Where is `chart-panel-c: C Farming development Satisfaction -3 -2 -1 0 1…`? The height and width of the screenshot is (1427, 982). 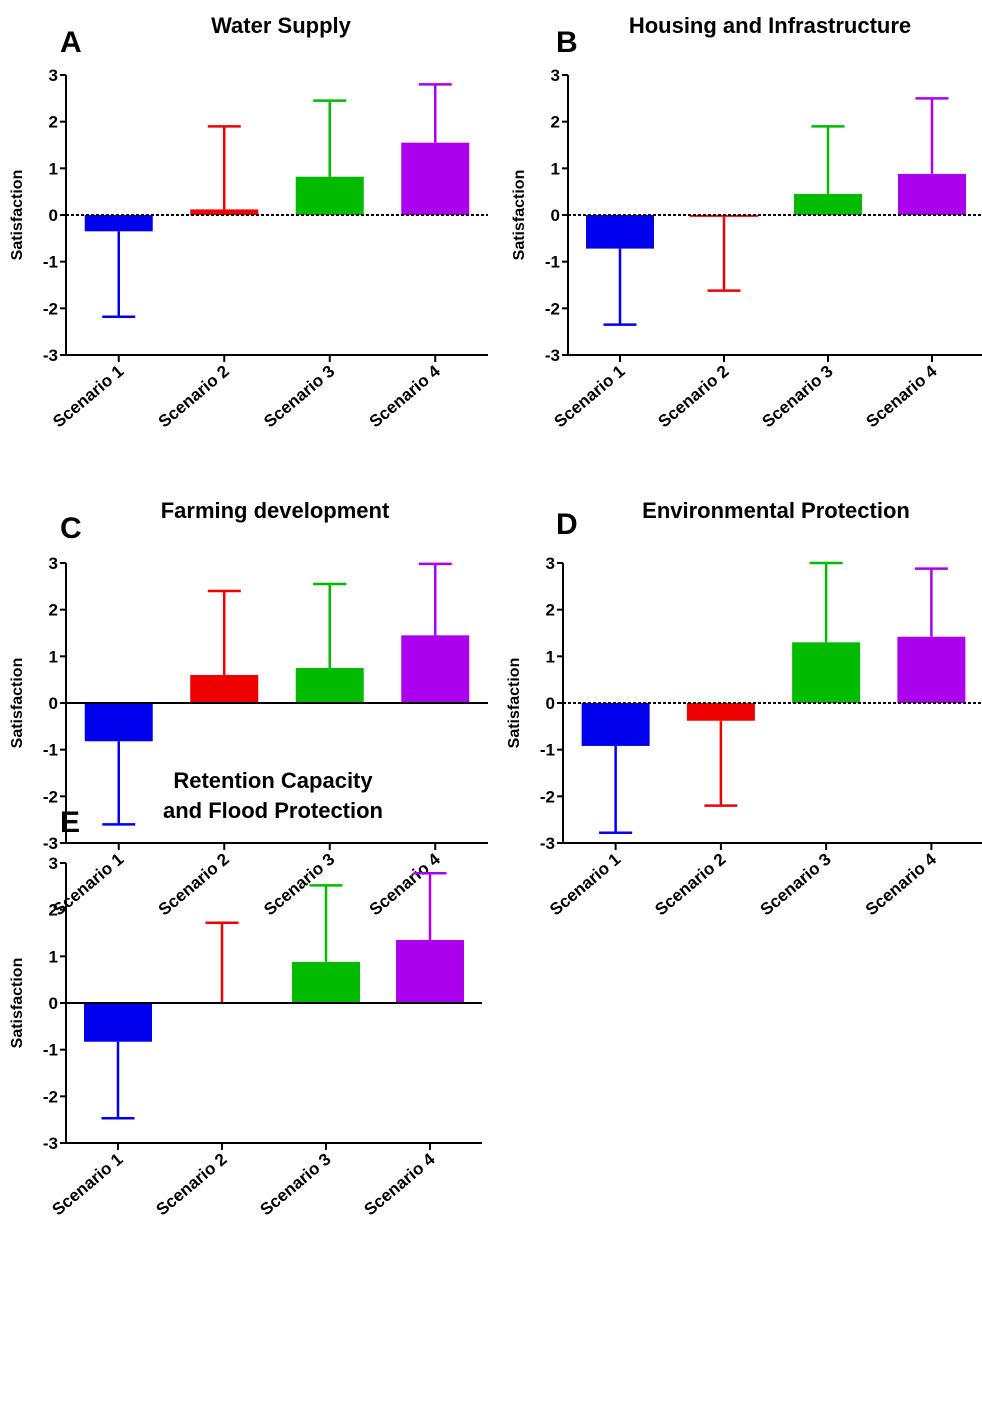
chart-panel-c: C Farming development Satisfaction -3 -2 -1 0 1… is located at coordinates (248, 708).